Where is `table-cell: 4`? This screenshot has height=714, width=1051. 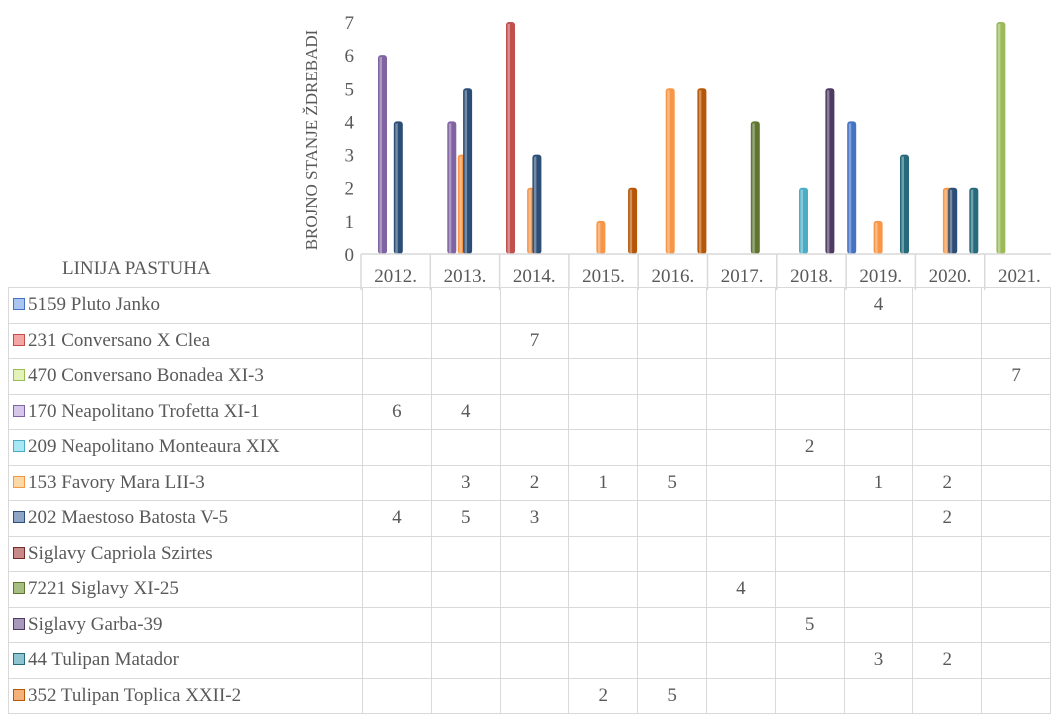
table-cell: 4 is located at coordinates (740, 589).